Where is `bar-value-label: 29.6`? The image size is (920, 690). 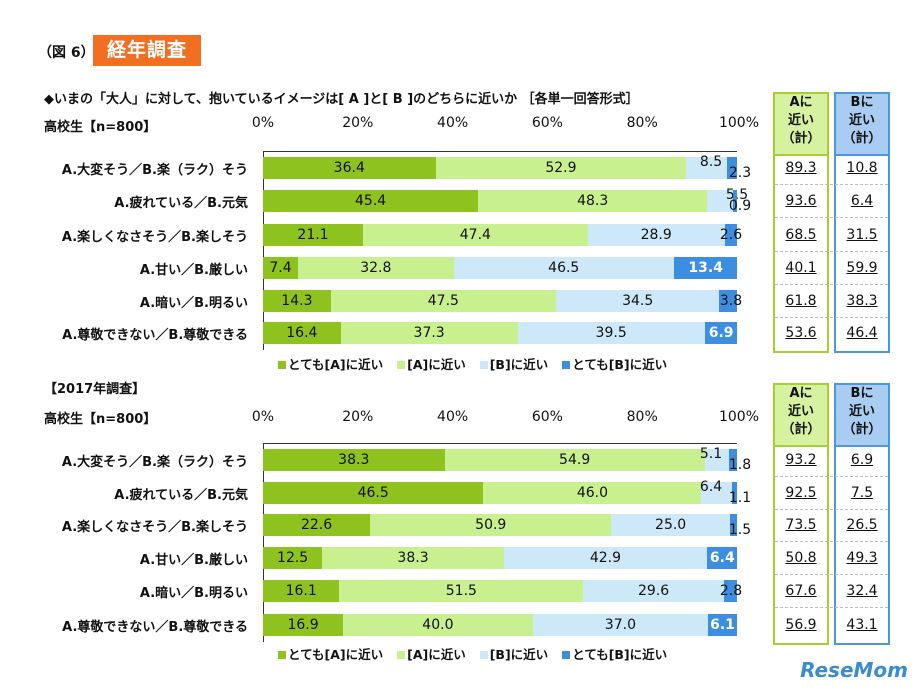 bar-value-label: 29.6 is located at coordinates (653, 591).